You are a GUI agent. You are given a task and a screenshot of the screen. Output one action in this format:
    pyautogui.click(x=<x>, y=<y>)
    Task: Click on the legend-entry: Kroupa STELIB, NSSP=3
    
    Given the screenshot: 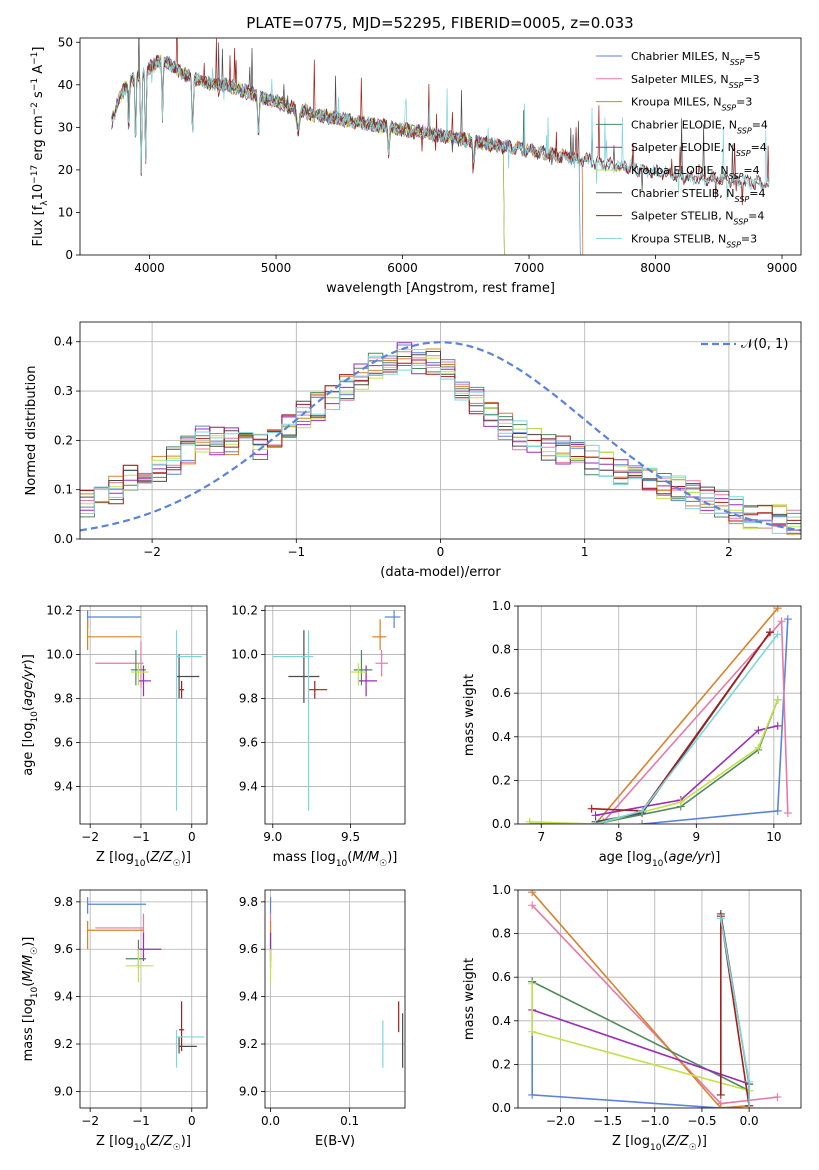 What is the action you would take?
    pyautogui.click(x=694, y=240)
    